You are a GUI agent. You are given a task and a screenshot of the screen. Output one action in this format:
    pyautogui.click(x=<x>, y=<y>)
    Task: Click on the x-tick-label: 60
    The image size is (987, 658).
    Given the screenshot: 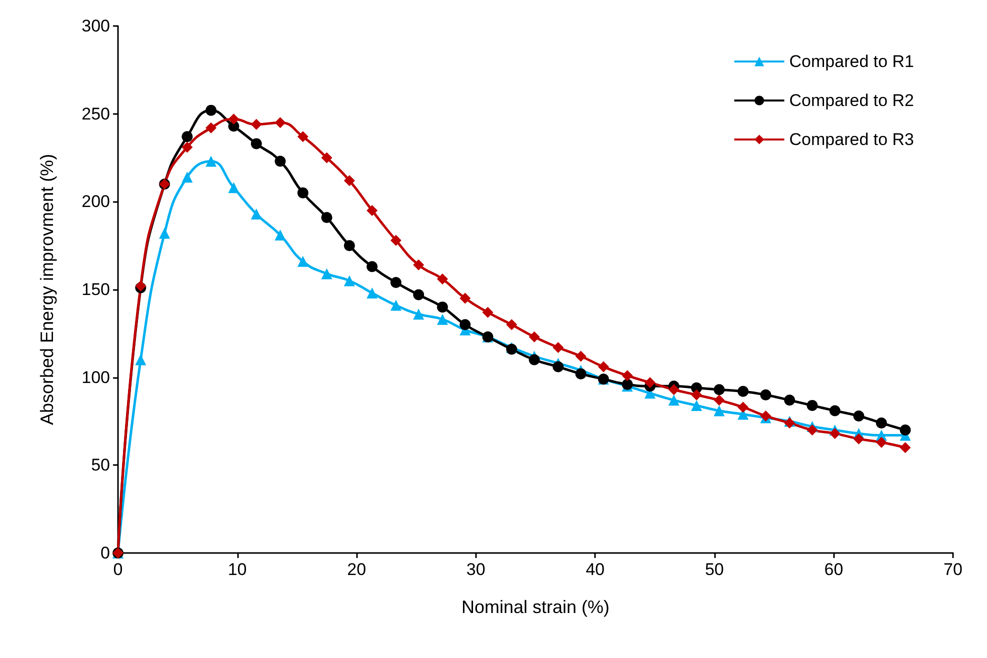 What is the action you would take?
    pyautogui.click(x=834, y=569)
    